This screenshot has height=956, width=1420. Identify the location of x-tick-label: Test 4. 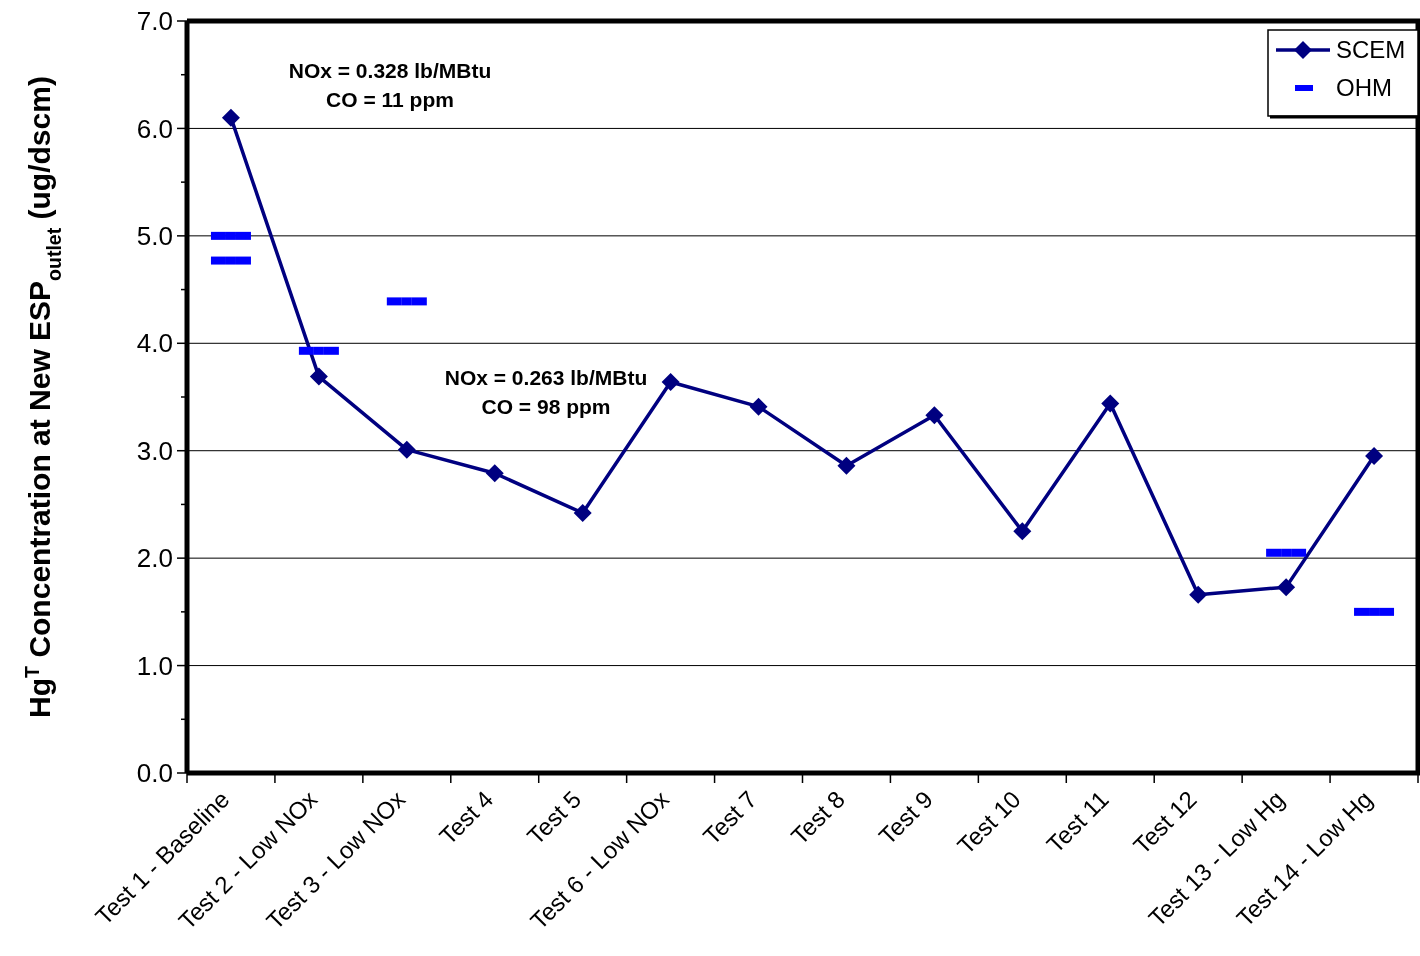
(466, 817).